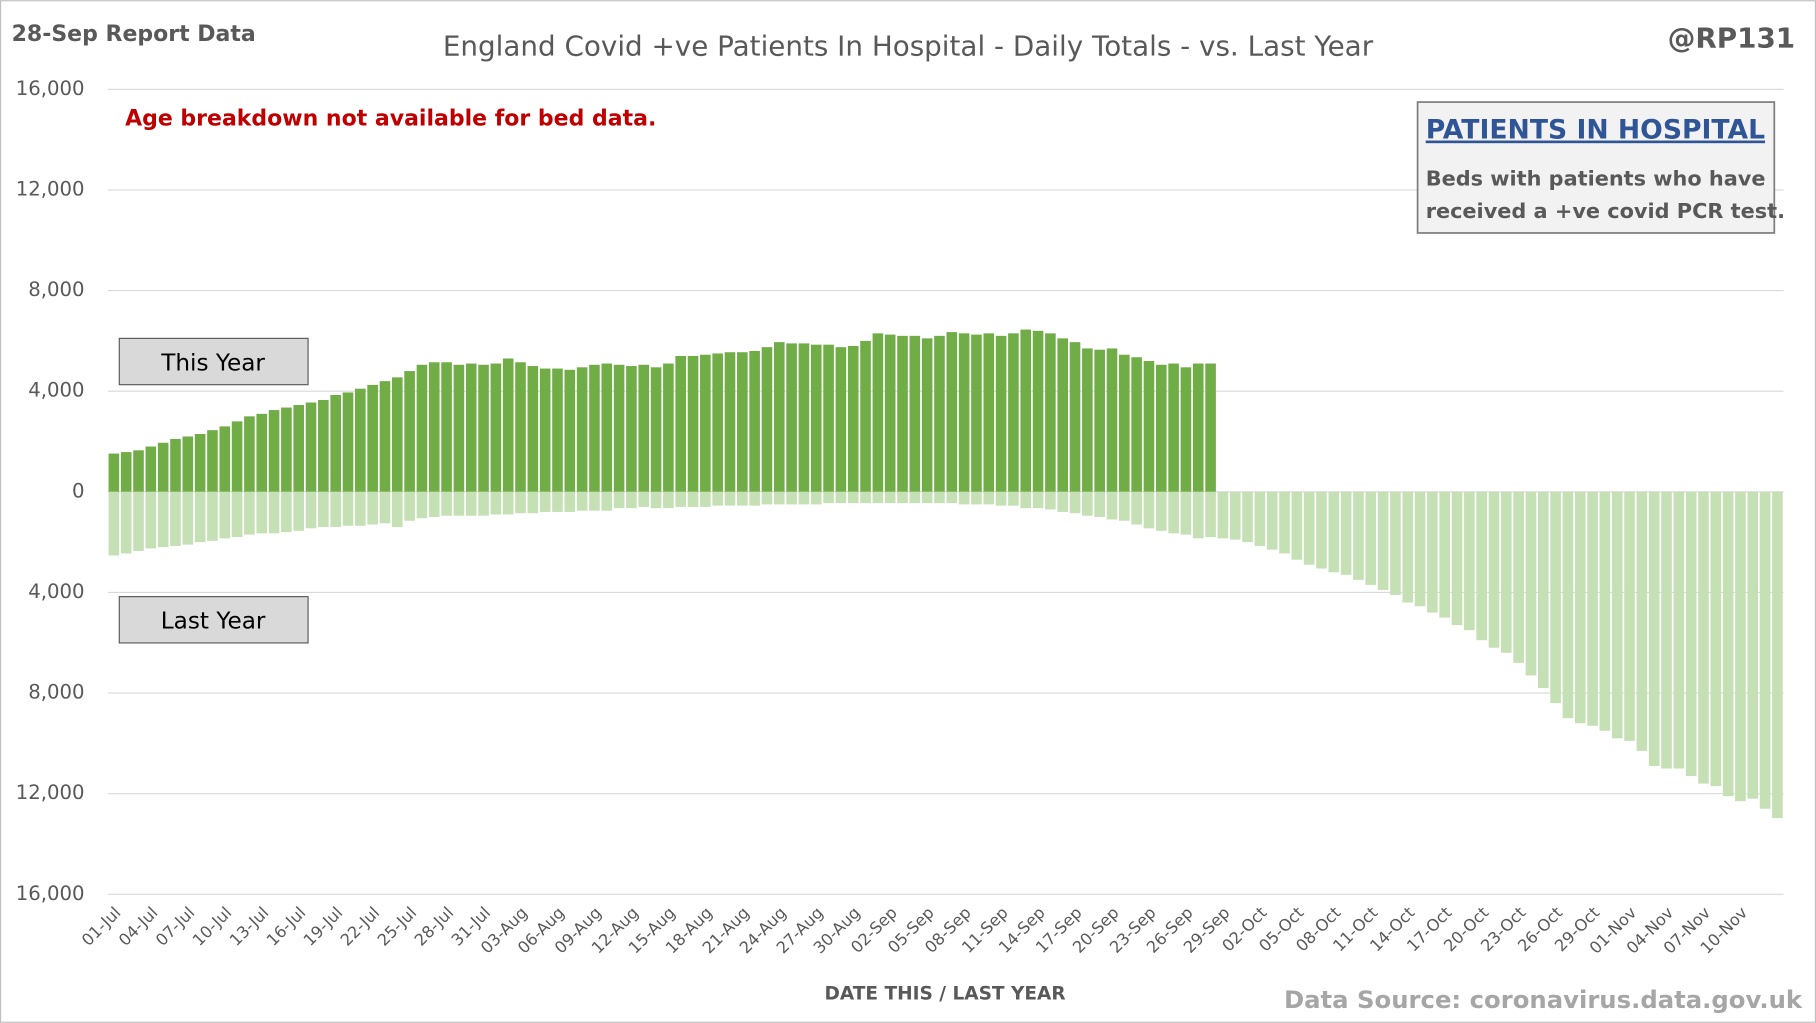 This screenshot has height=1023, width=1816. I want to click on y-tick-label: 16,000, so click(50, 893).